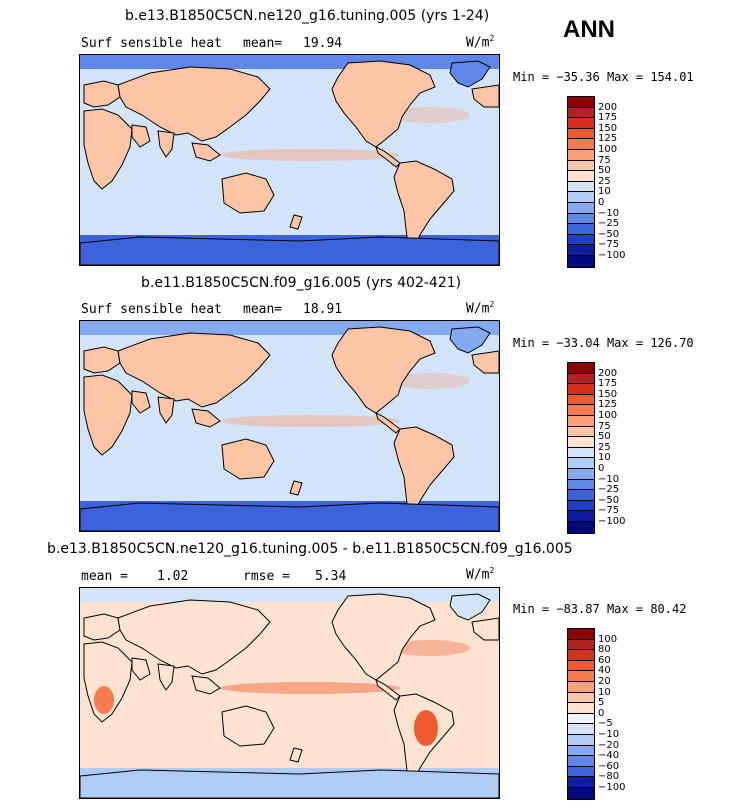  What do you see at coordinates (609, 745) in the screenshot?
I see `colorbar-level-label: −20` at bounding box center [609, 745].